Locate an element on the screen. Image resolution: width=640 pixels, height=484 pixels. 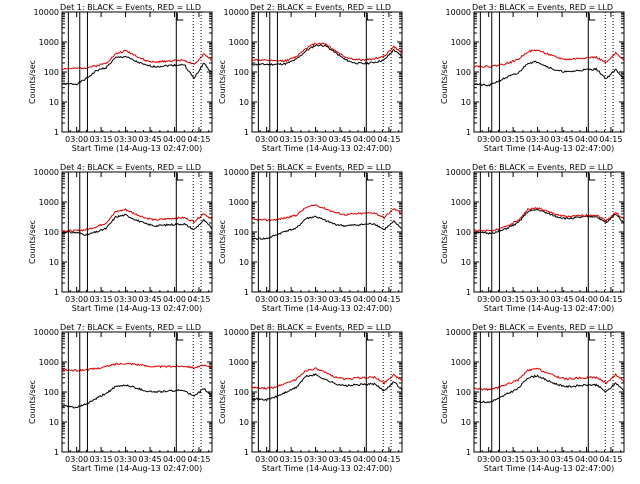
chart-title: Det 7: BLACK = Events, RED = LLD is located at coordinates (130, 327).